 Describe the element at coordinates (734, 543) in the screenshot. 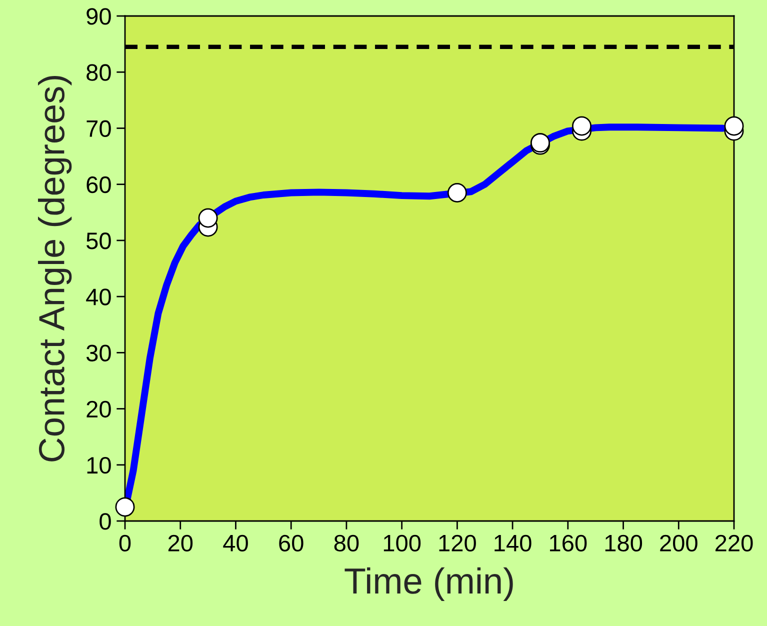

I see `x-tick-label: 220` at that location.